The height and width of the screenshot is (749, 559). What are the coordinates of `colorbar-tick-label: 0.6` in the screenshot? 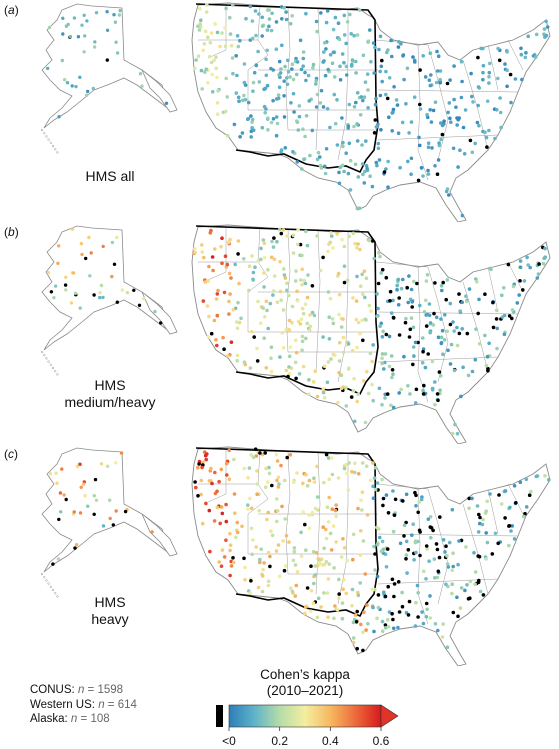 It's located at (381, 741).